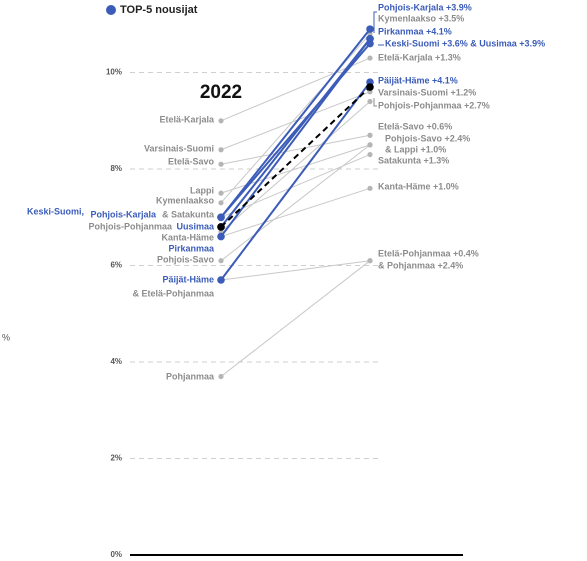 The width and height of the screenshot is (587, 561). What do you see at coordinates (116, 554) in the screenshot?
I see `y-tick-label: 0%` at bounding box center [116, 554].